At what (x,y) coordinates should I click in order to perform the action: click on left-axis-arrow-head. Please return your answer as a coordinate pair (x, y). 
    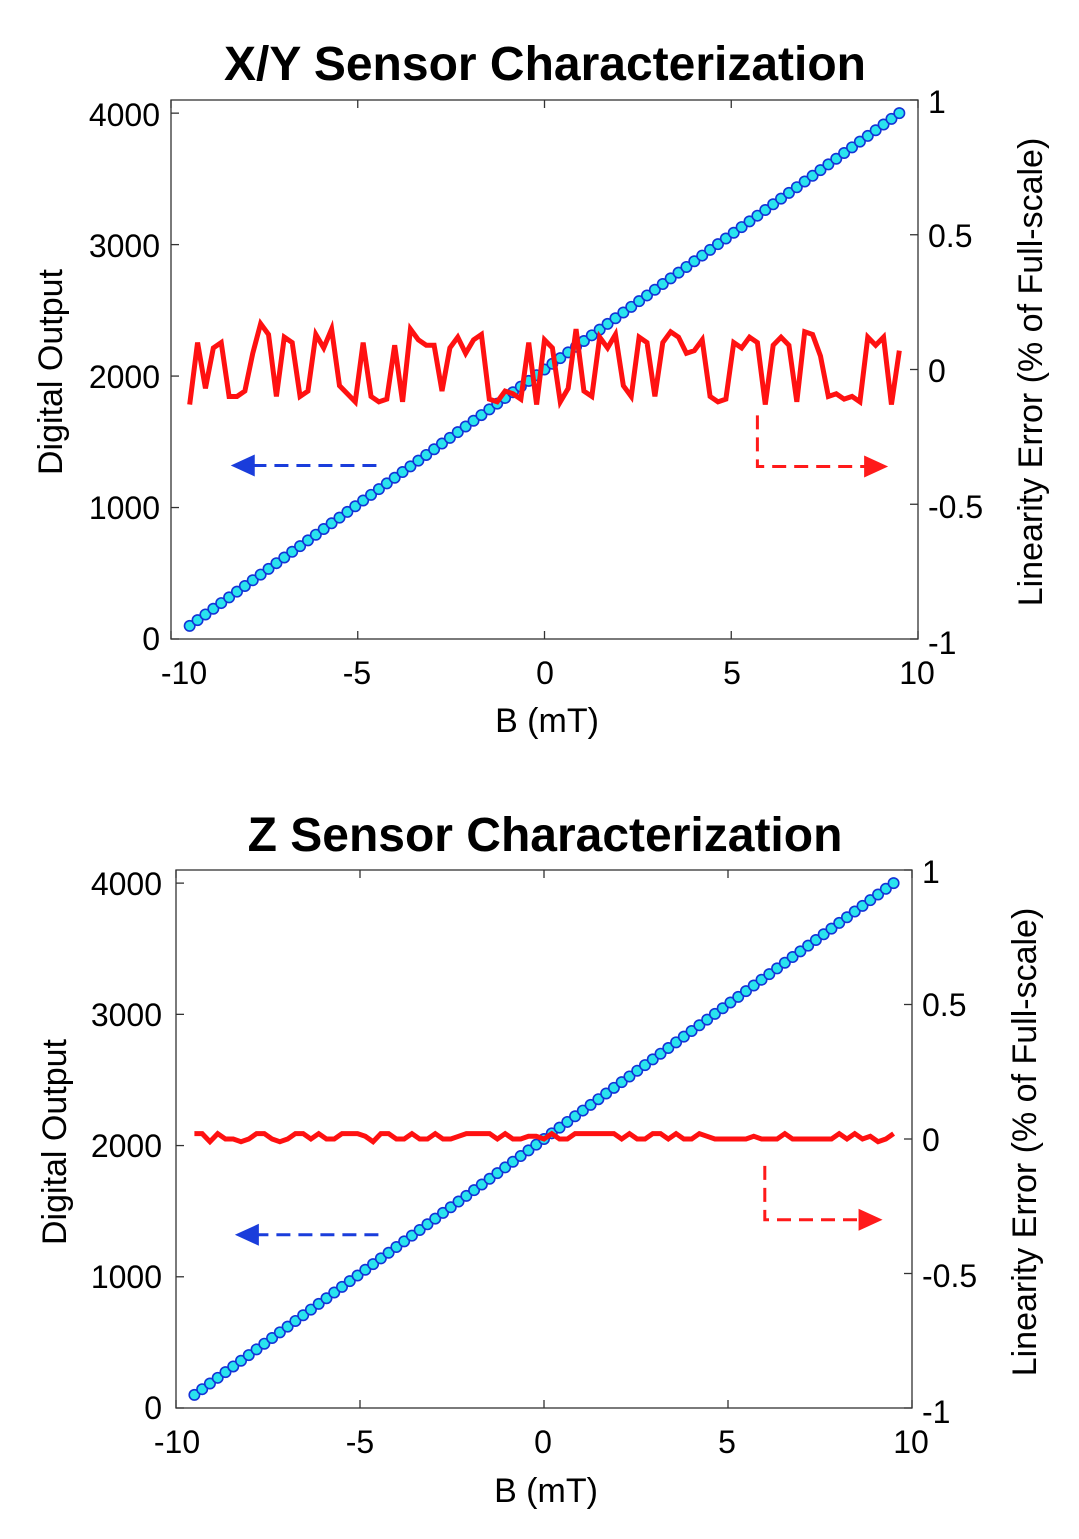
    Looking at the image, I should click on (242, 465).